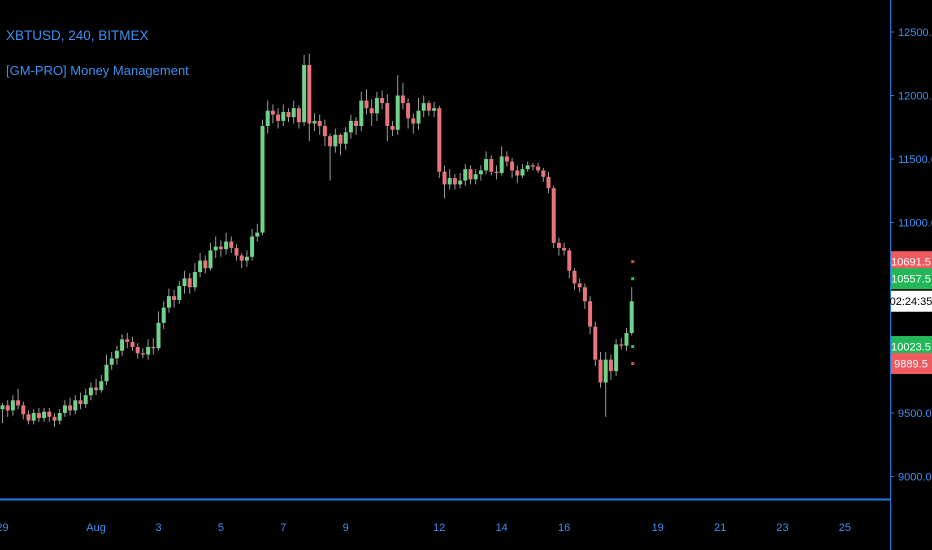 The image size is (932, 550). Describe the element at coordinates (425, 528) in the screenshot. I see `time-axis: 29 Aug 3 5 7 9 12 14 16 19 21 23 25` at that location.